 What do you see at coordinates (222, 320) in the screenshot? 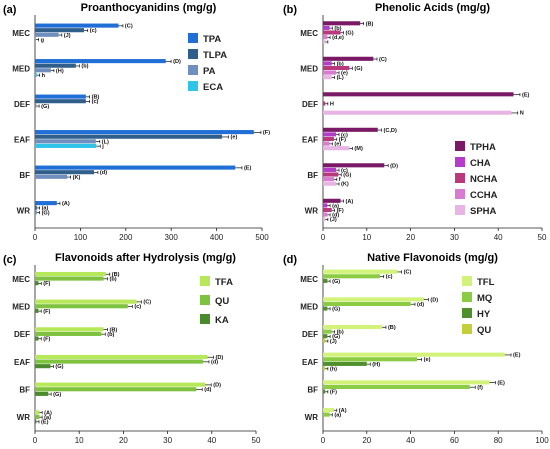
I see `legend-entry: KA` at bounding box center [222, 320].